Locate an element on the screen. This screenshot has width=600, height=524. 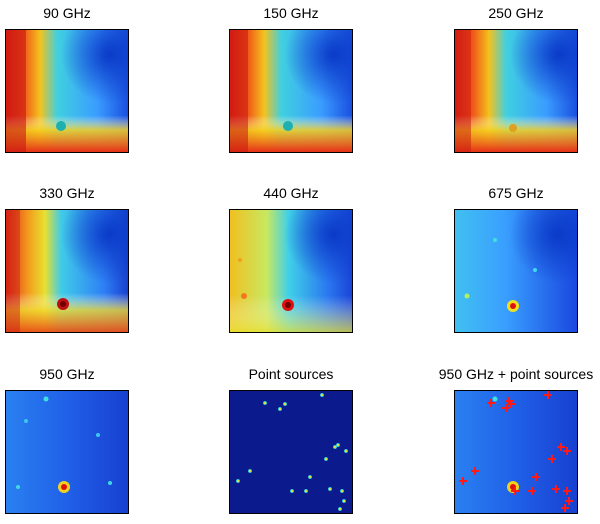
sky-map-950ghz-with-markers is located at coordinates (516, 452).